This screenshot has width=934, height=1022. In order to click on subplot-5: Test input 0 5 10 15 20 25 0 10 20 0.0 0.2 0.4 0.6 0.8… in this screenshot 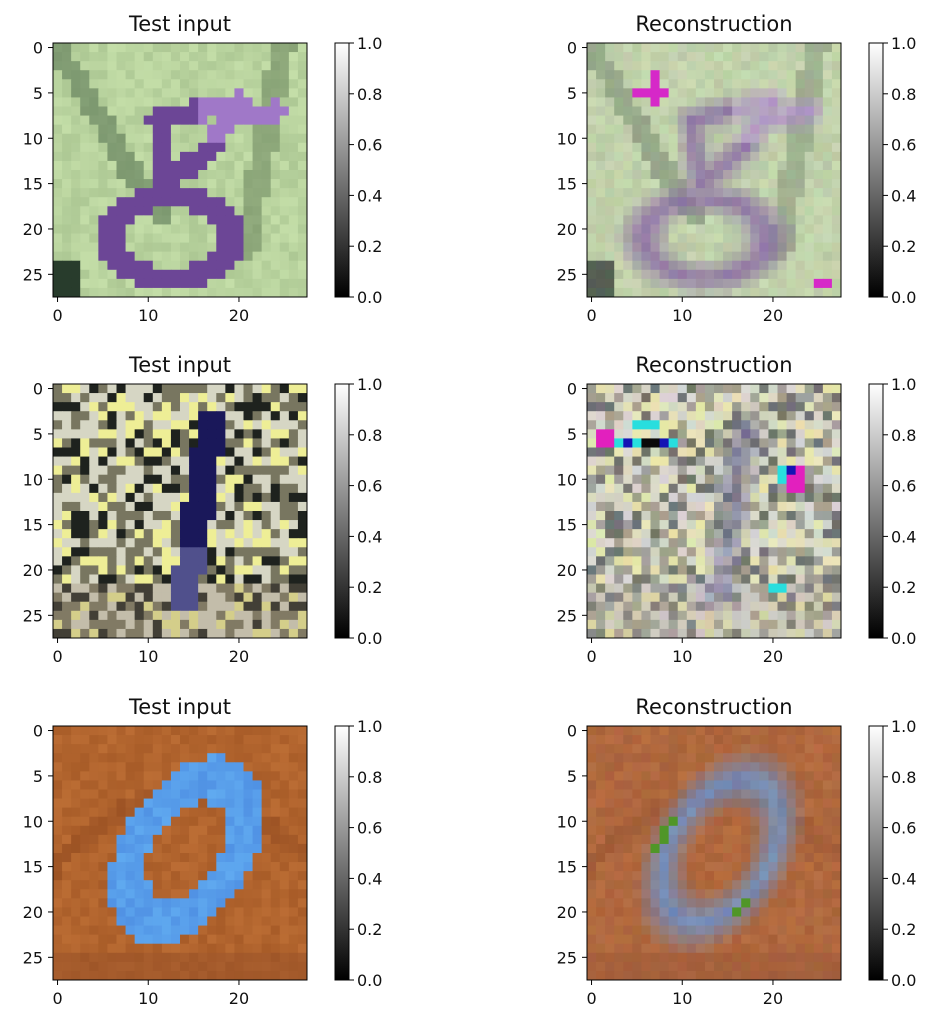, I will do `click(203, 851)`.